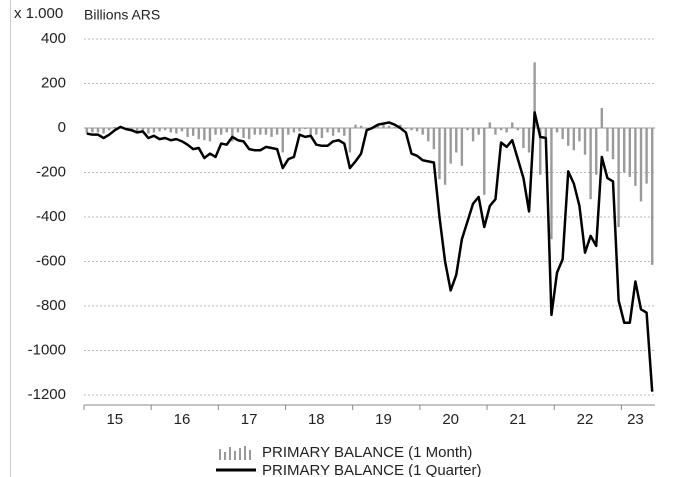 This screenshot has height=477, width=689. Describe the element at coordinates (53, 82) in the screenshot. I see `y-tick-label: 200` at that location.